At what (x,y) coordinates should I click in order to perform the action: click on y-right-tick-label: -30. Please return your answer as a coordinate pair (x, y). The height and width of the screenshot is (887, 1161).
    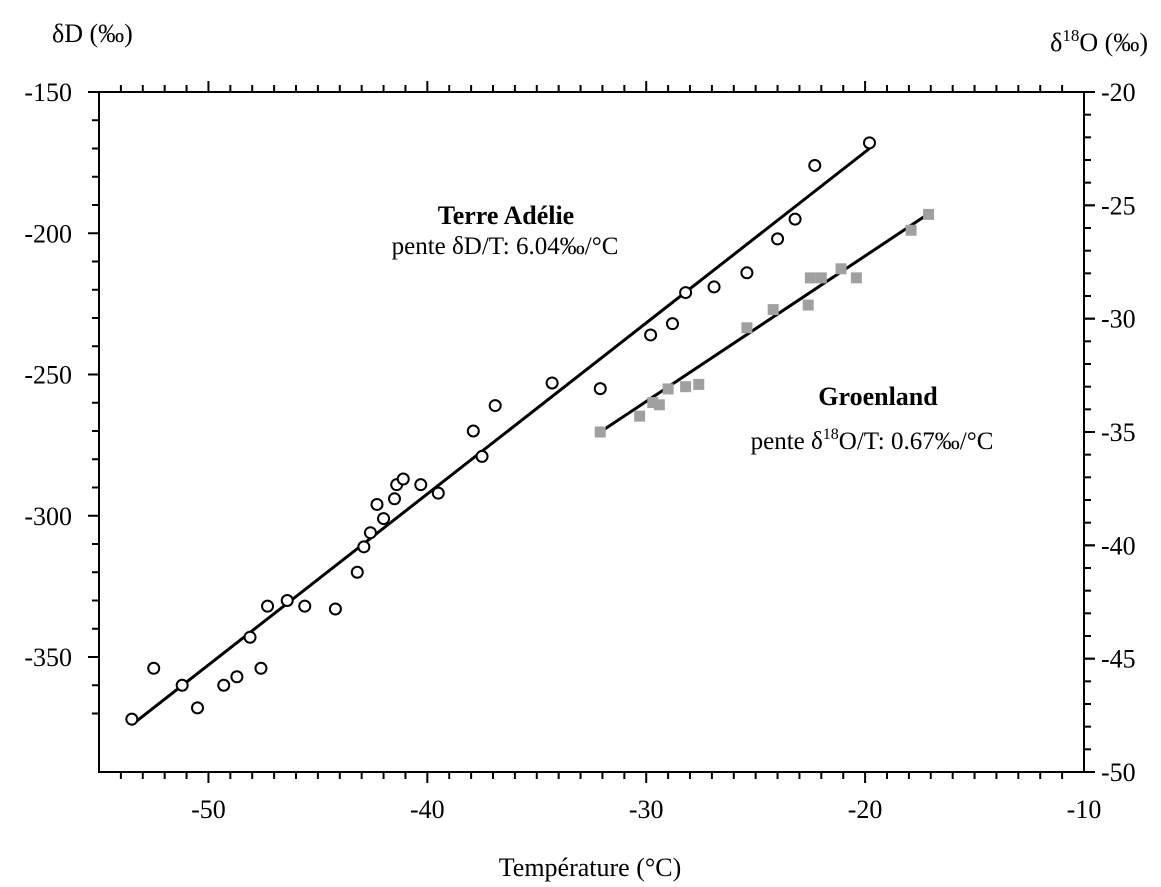
    Looking at the image, I should click on (1118, 319).